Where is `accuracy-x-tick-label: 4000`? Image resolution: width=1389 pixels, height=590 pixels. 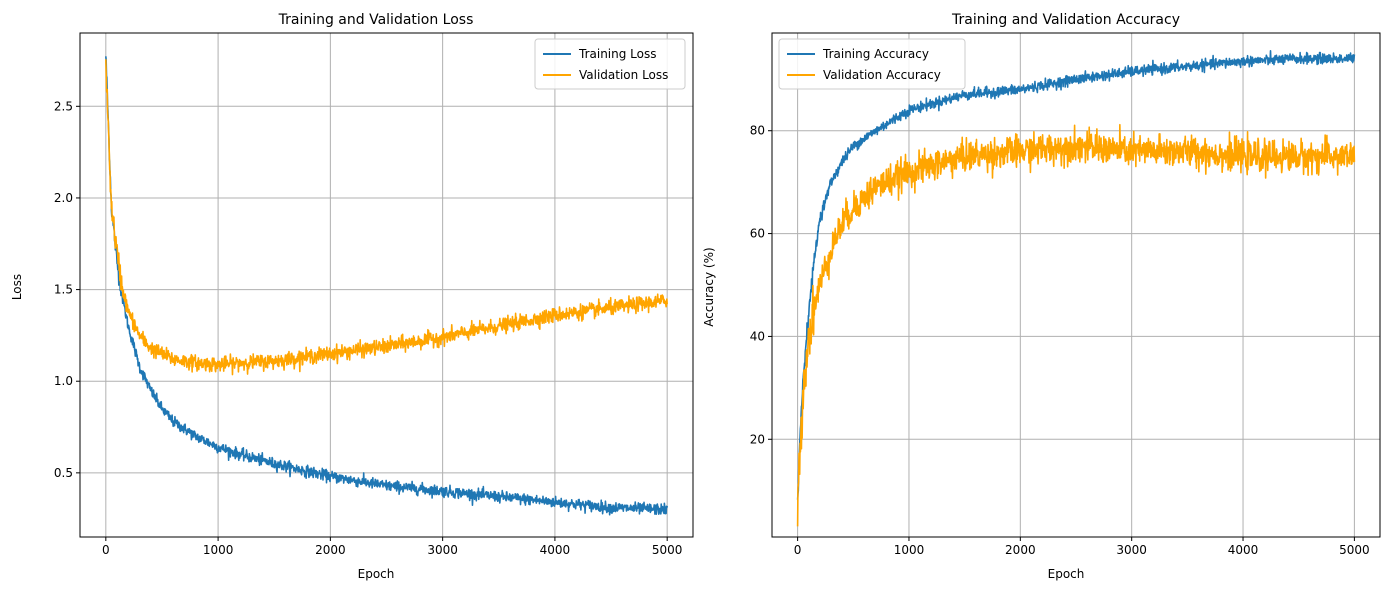
accuracy-x-tick-label: 4000 is located at coordinates (1243, 550).